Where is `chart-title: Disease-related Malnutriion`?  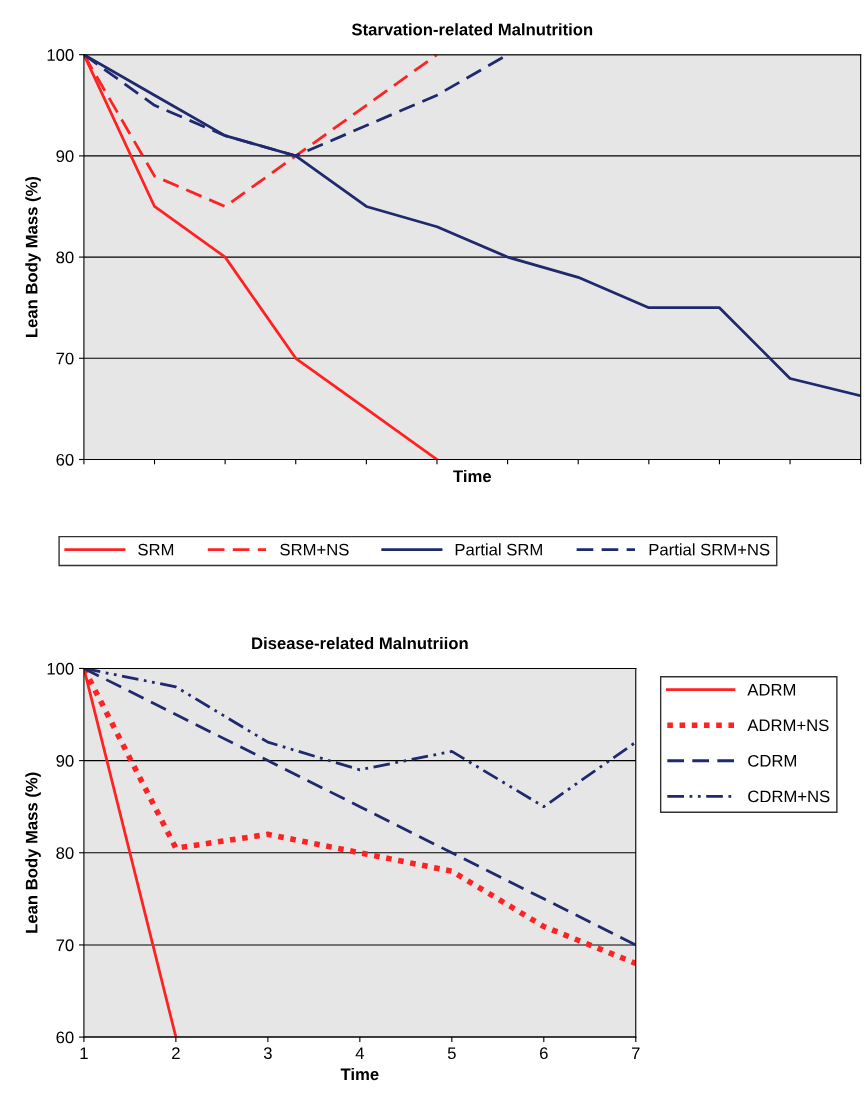
chart-title: Disease-related Malnutriion is located at coordinates (360, 643).